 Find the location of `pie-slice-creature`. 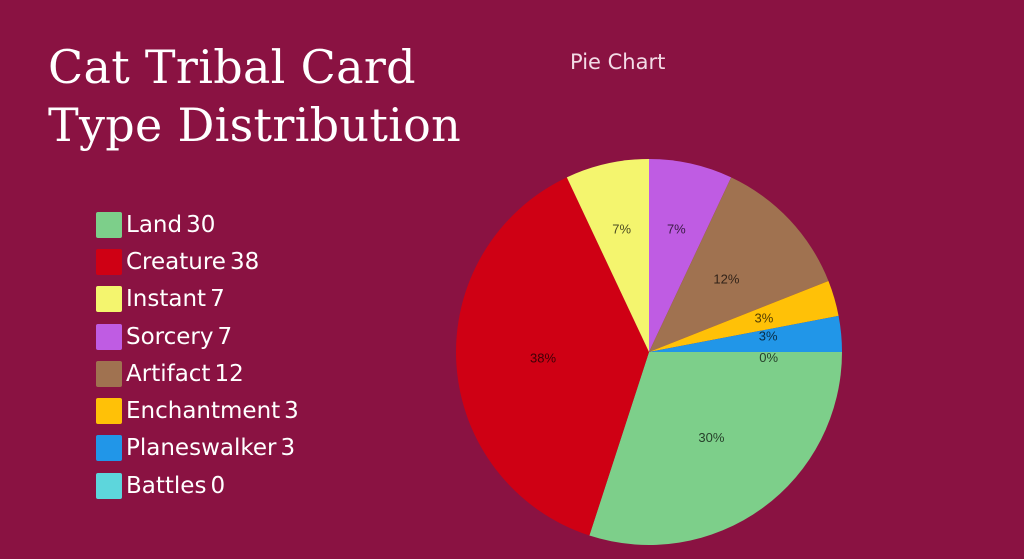

pie-slice-creature is located at coordinates (552, 356).